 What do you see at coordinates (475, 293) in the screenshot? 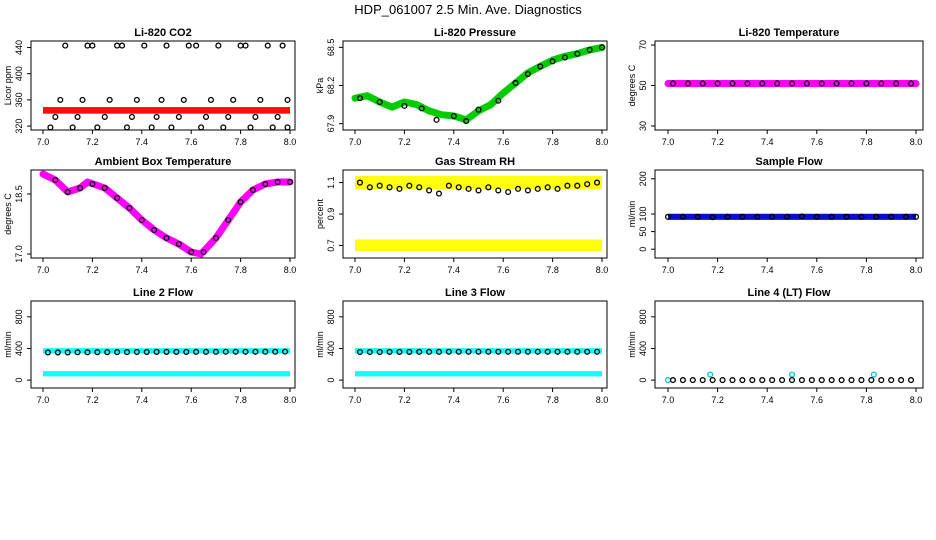
I see `panel-title: Line 3 Flow` at bounding box center [475, 293].